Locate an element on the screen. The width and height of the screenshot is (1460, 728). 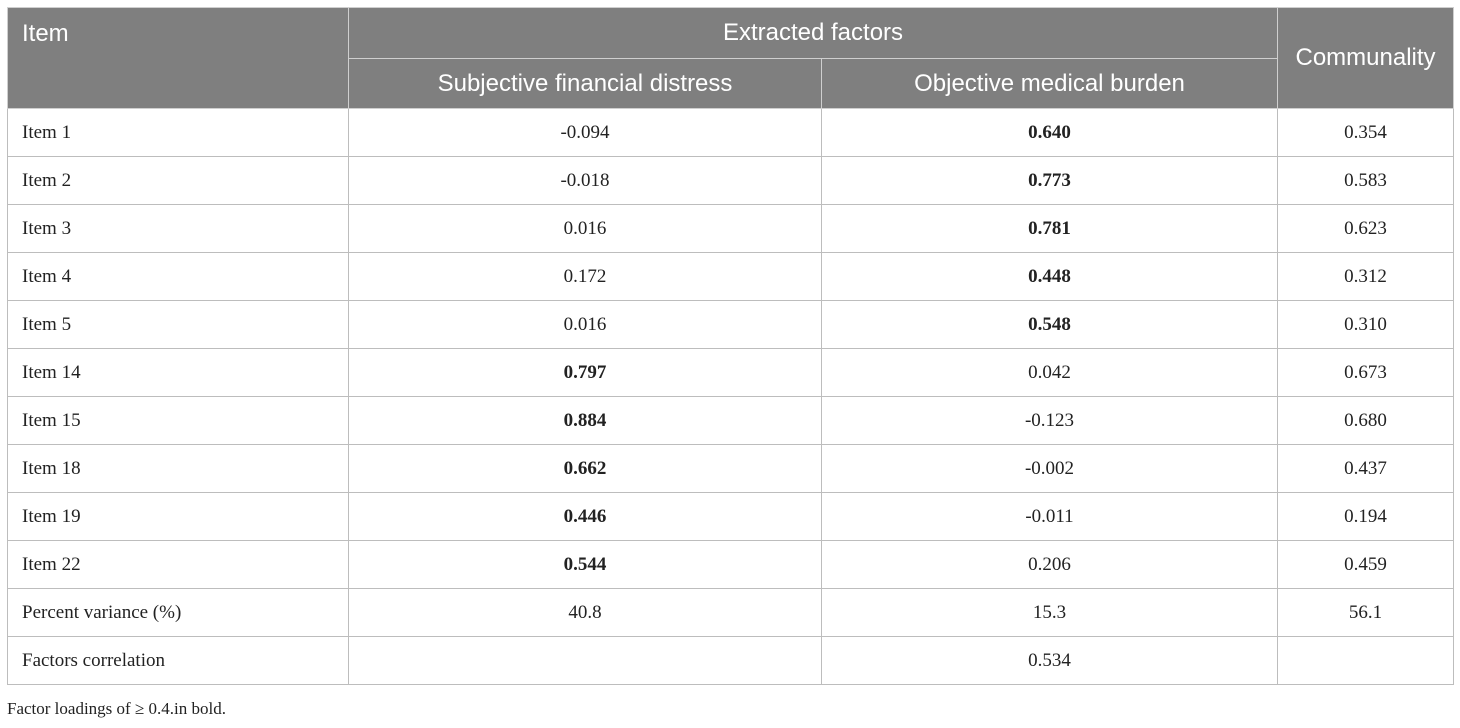
table-row: Item 14 0.797 0.042 0.673 is located at coordinates (731, 372).